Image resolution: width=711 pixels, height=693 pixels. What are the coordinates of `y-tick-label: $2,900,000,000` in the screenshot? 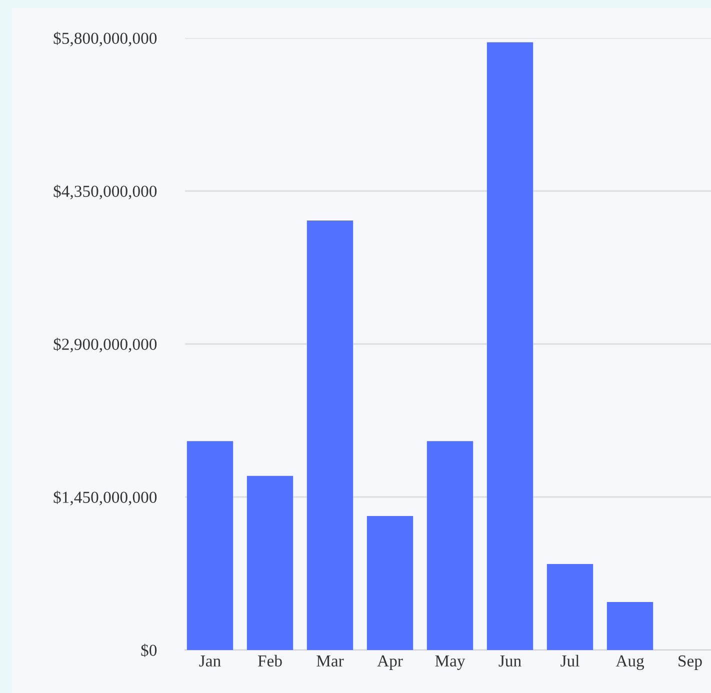 It's located at (105, 345).